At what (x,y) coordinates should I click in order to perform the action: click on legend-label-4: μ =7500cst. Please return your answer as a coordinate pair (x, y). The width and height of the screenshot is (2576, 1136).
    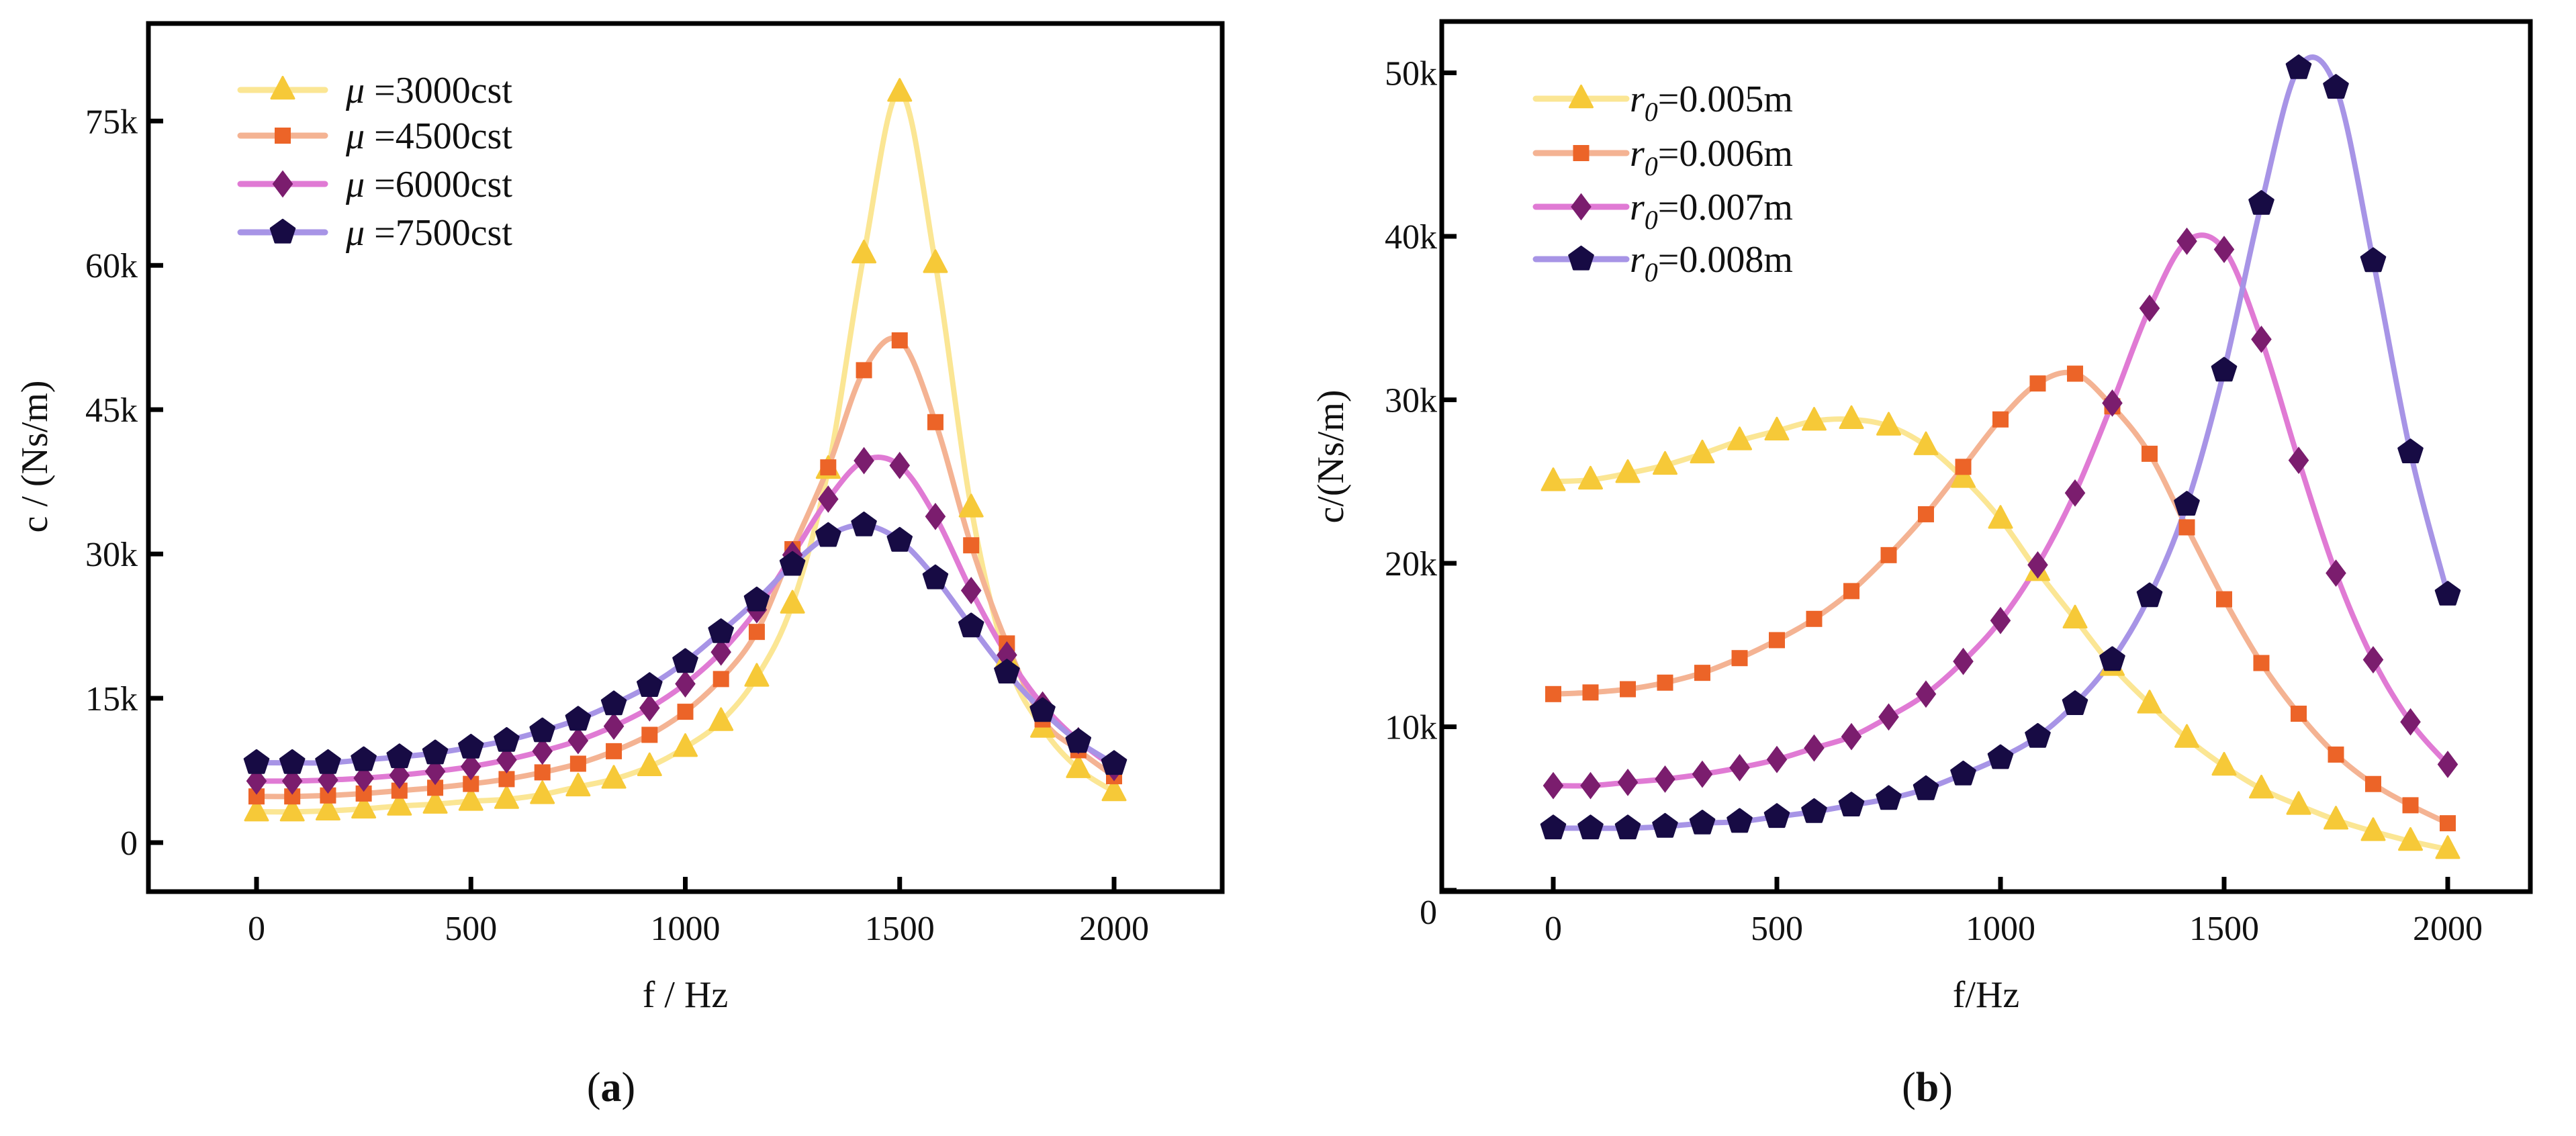
    Looking at the image, I should click on (428, 233).